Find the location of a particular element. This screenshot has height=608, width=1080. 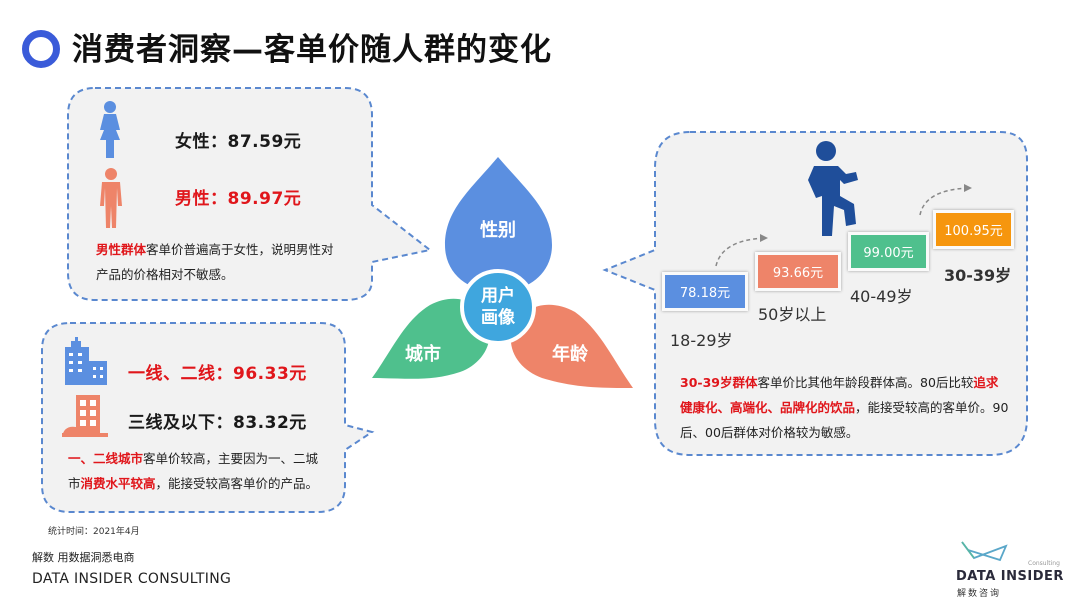

tier3-price: 三线及以下：83.32元 is located at coordinates (217, 423).